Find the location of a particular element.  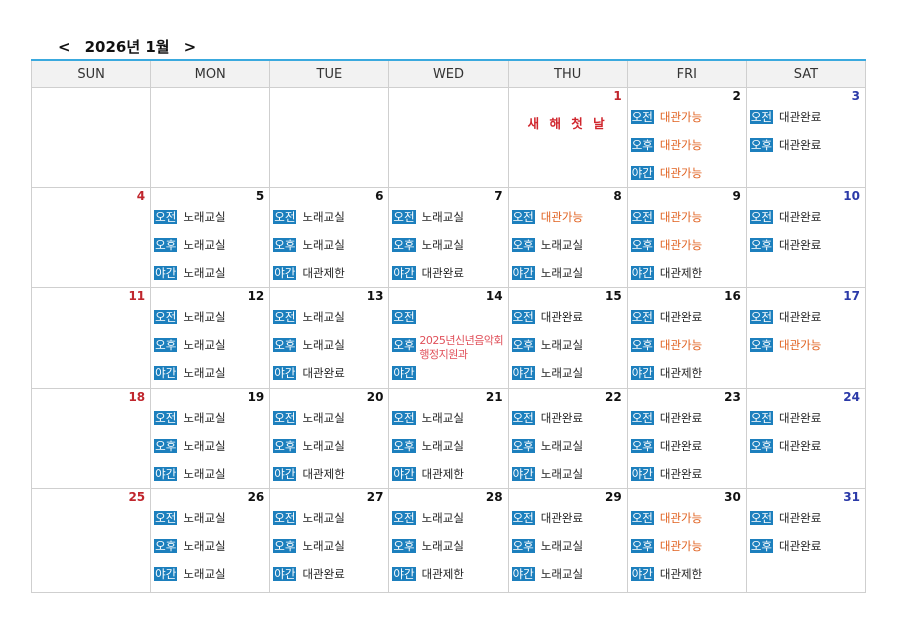

day-cell: 10 오전 대관완료 오후 대관완료 is located at coordinates (806, 237).